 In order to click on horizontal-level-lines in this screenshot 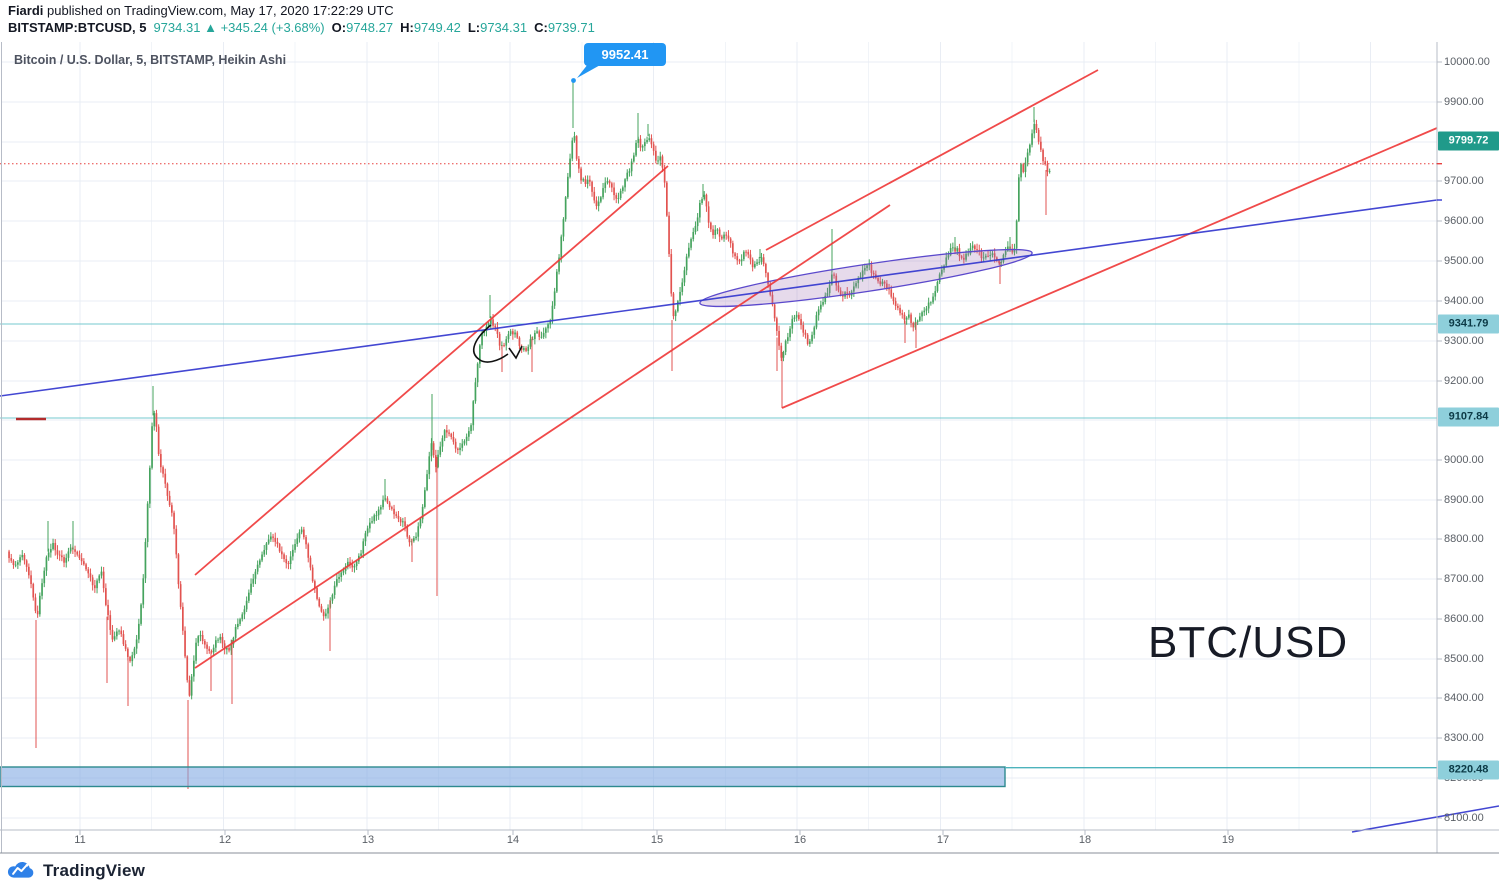, I will do `click(718, 372)`.